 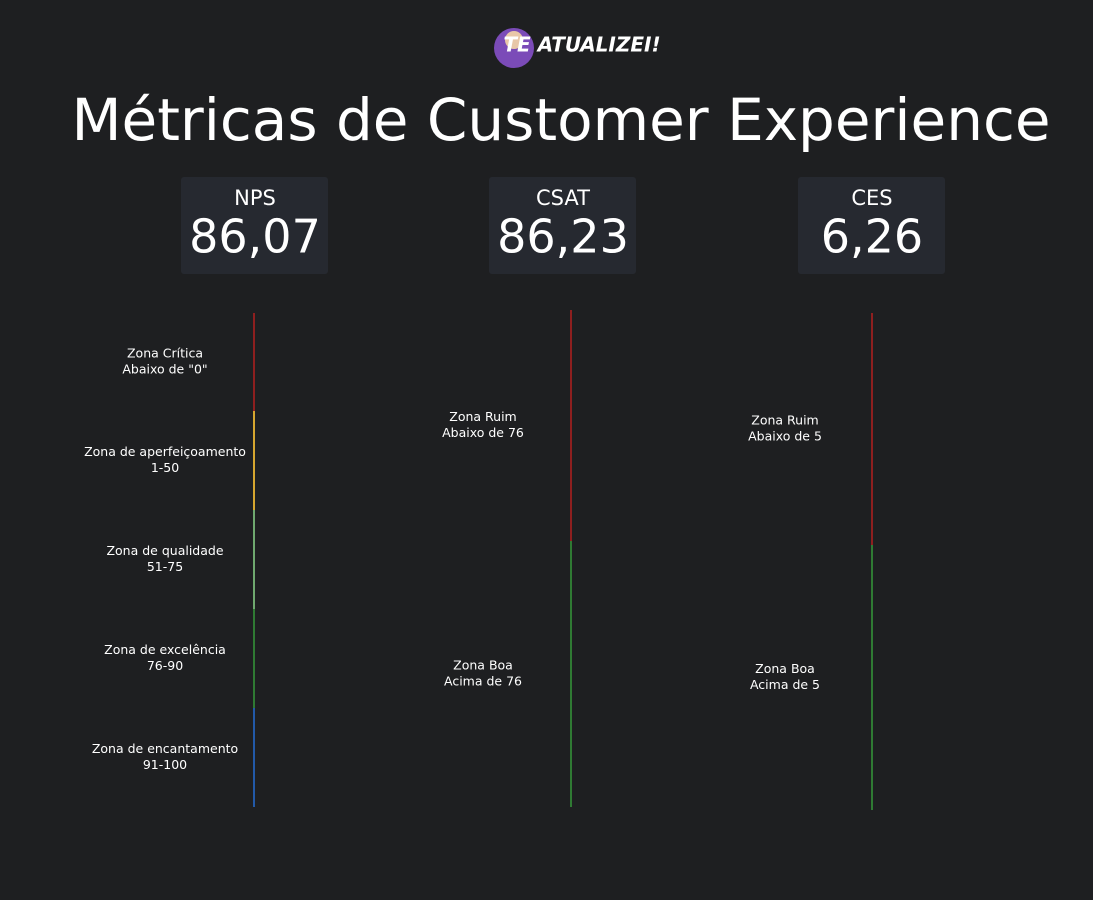 What do you see at coordinates (483, 681) in the screenshot?
I see `zone-label: Acima de 76` at bounding box center [483, 681].